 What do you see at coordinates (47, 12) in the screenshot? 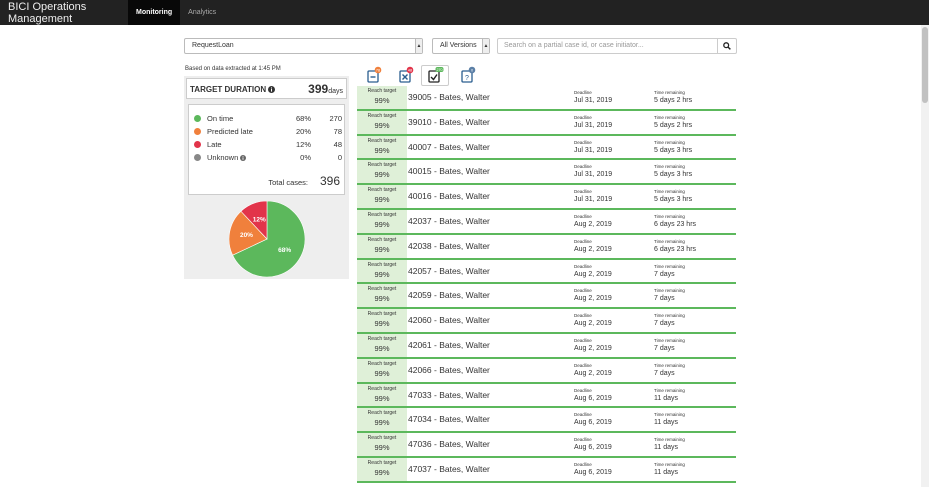
I see `app-brand: BICI Operations Management` at bounding box center [47, 12].